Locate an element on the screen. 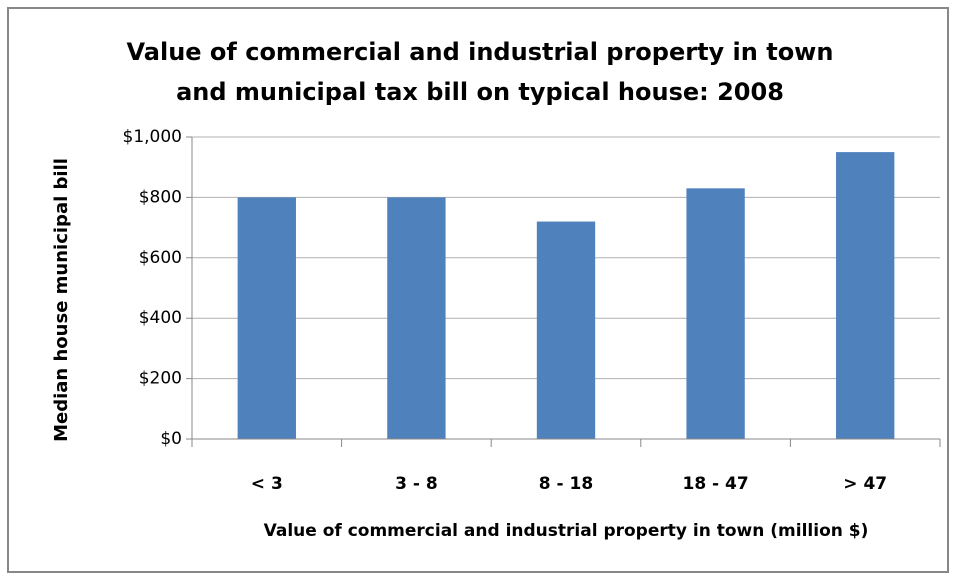 Image resolution: width=956 pixels, height=580 pixels. y-tick-label: $800 is located at coordinates (160, 197).